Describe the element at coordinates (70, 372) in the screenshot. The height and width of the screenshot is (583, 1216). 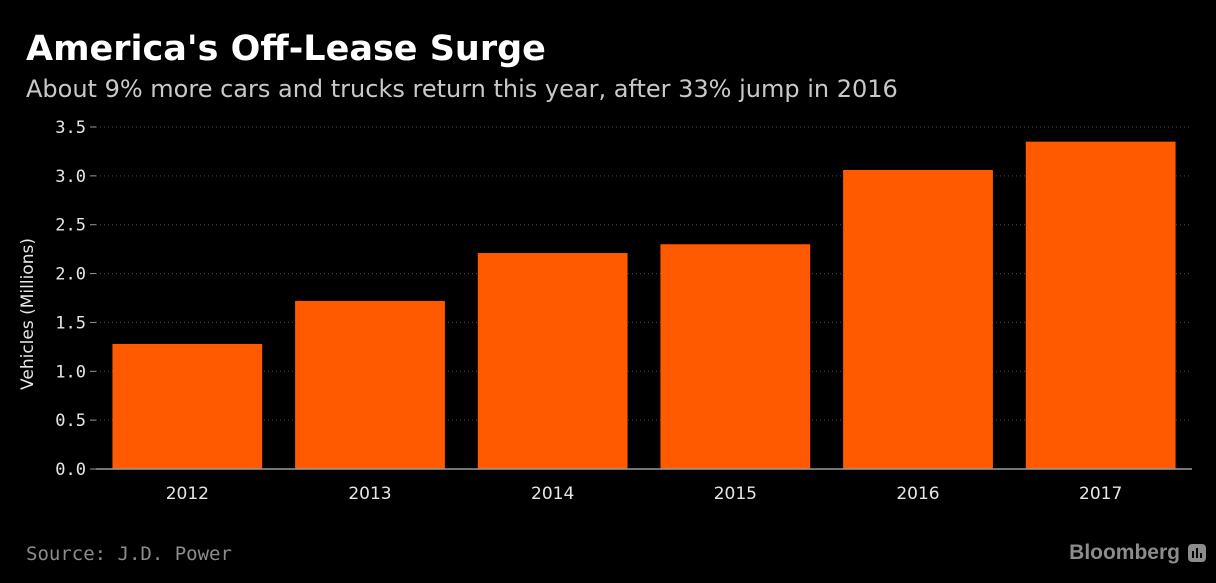
I see `y-tick-label: 1.0` at that location.